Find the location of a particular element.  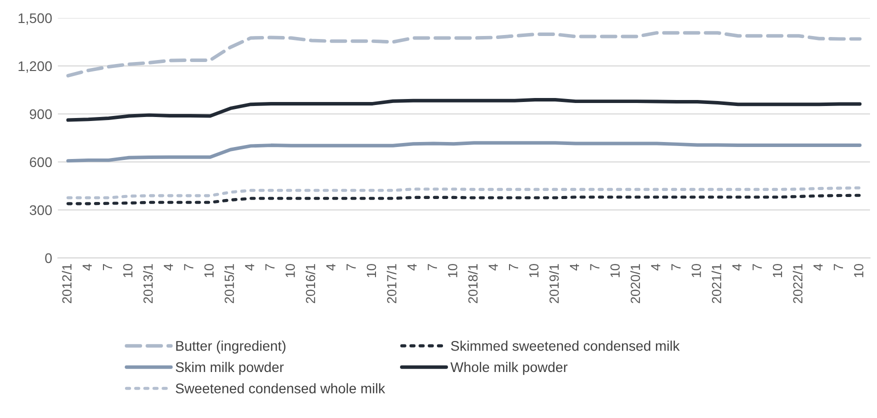

y-tick-label: 1,200 is located at coordinates (35, 67).